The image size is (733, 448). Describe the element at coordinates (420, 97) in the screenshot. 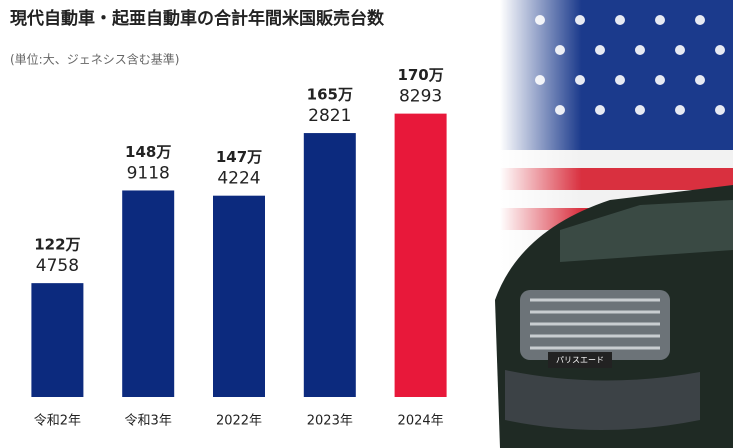

I see `value-label: 8293` at that location.